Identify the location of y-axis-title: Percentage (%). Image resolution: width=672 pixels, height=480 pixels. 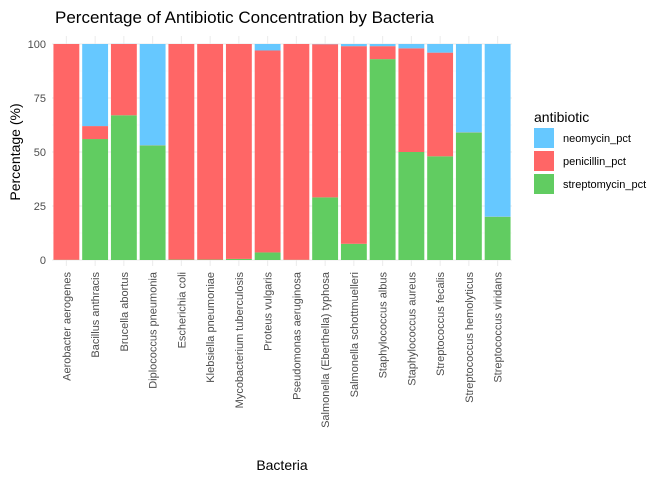
(15, 151).